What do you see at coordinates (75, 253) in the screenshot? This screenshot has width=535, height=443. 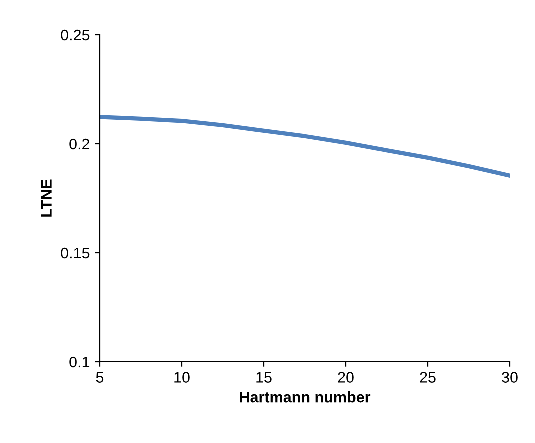 I see `y-tick-label: 0.15` at bounding box center [75, 253].